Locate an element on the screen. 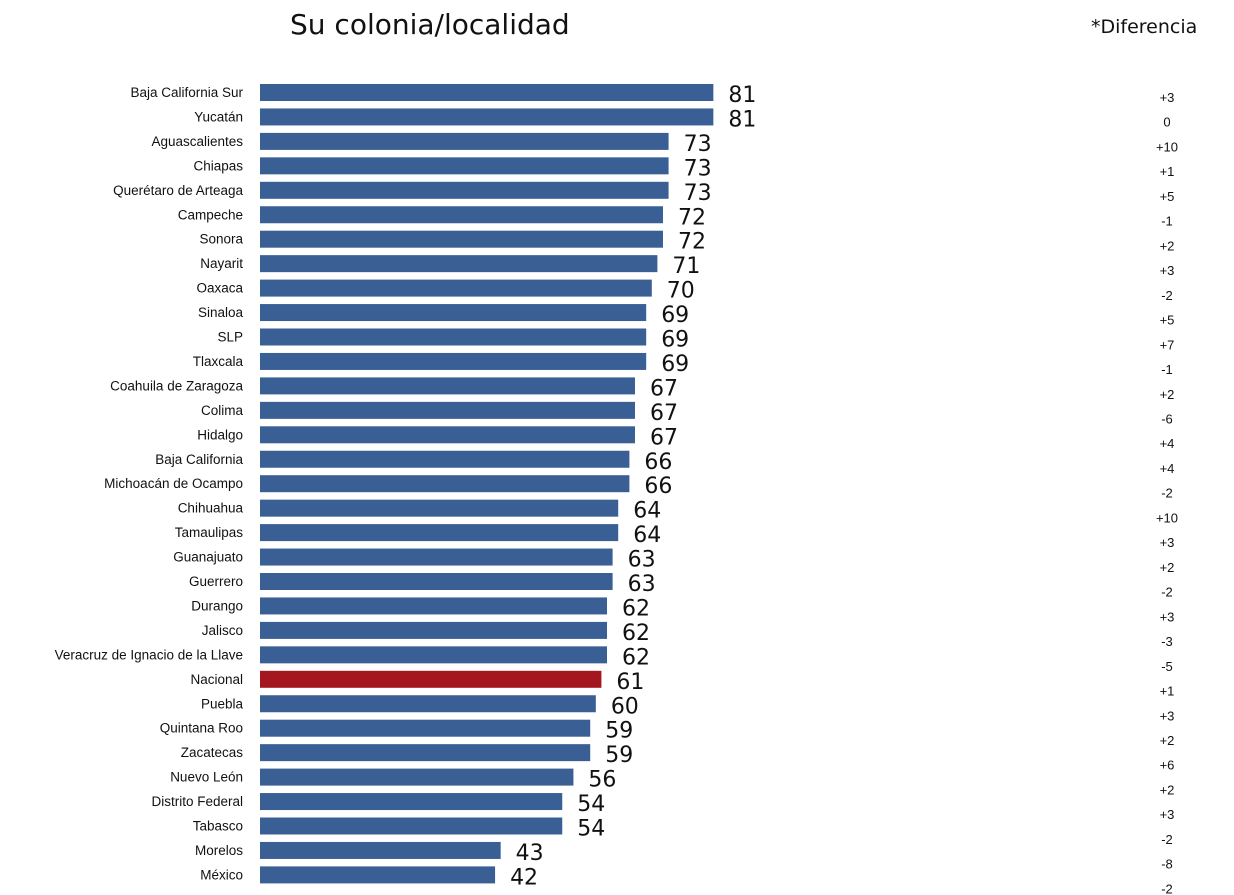 Image resolution: width=1234 pixels, height=895 pixels. category-label: Zacatecas is located at coordinates (212, 752).